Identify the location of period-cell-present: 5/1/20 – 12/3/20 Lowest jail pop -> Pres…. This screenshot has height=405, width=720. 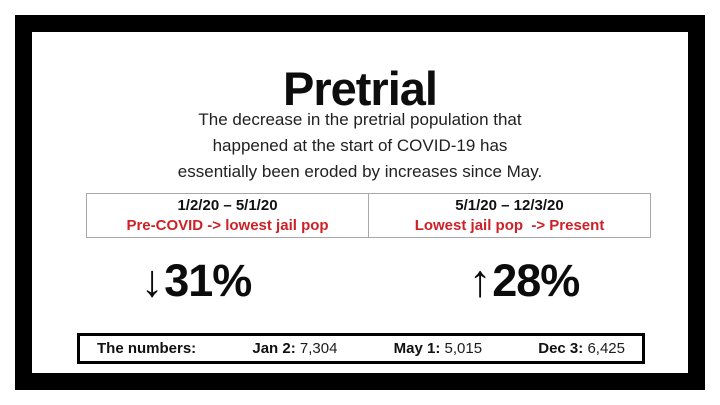
(509, 215).